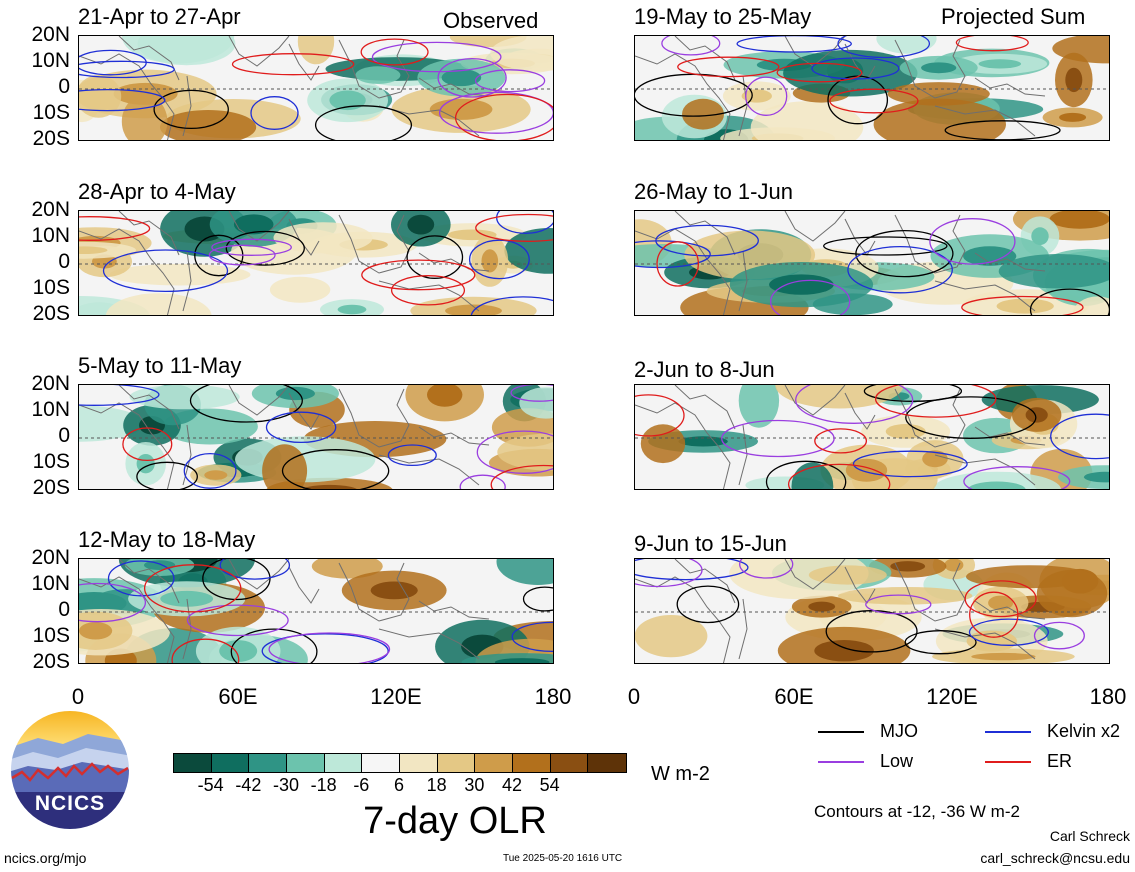  Describe the element at coordinates (160, 365) in the screenshot. I see `panel-title-3: 5-May to 11-May` at that location.